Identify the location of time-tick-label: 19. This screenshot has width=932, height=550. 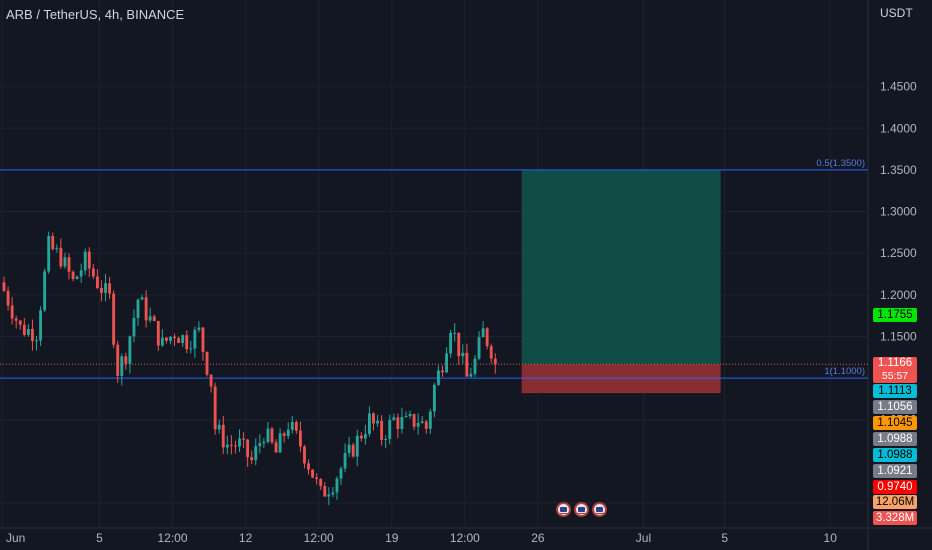
(392, 538).